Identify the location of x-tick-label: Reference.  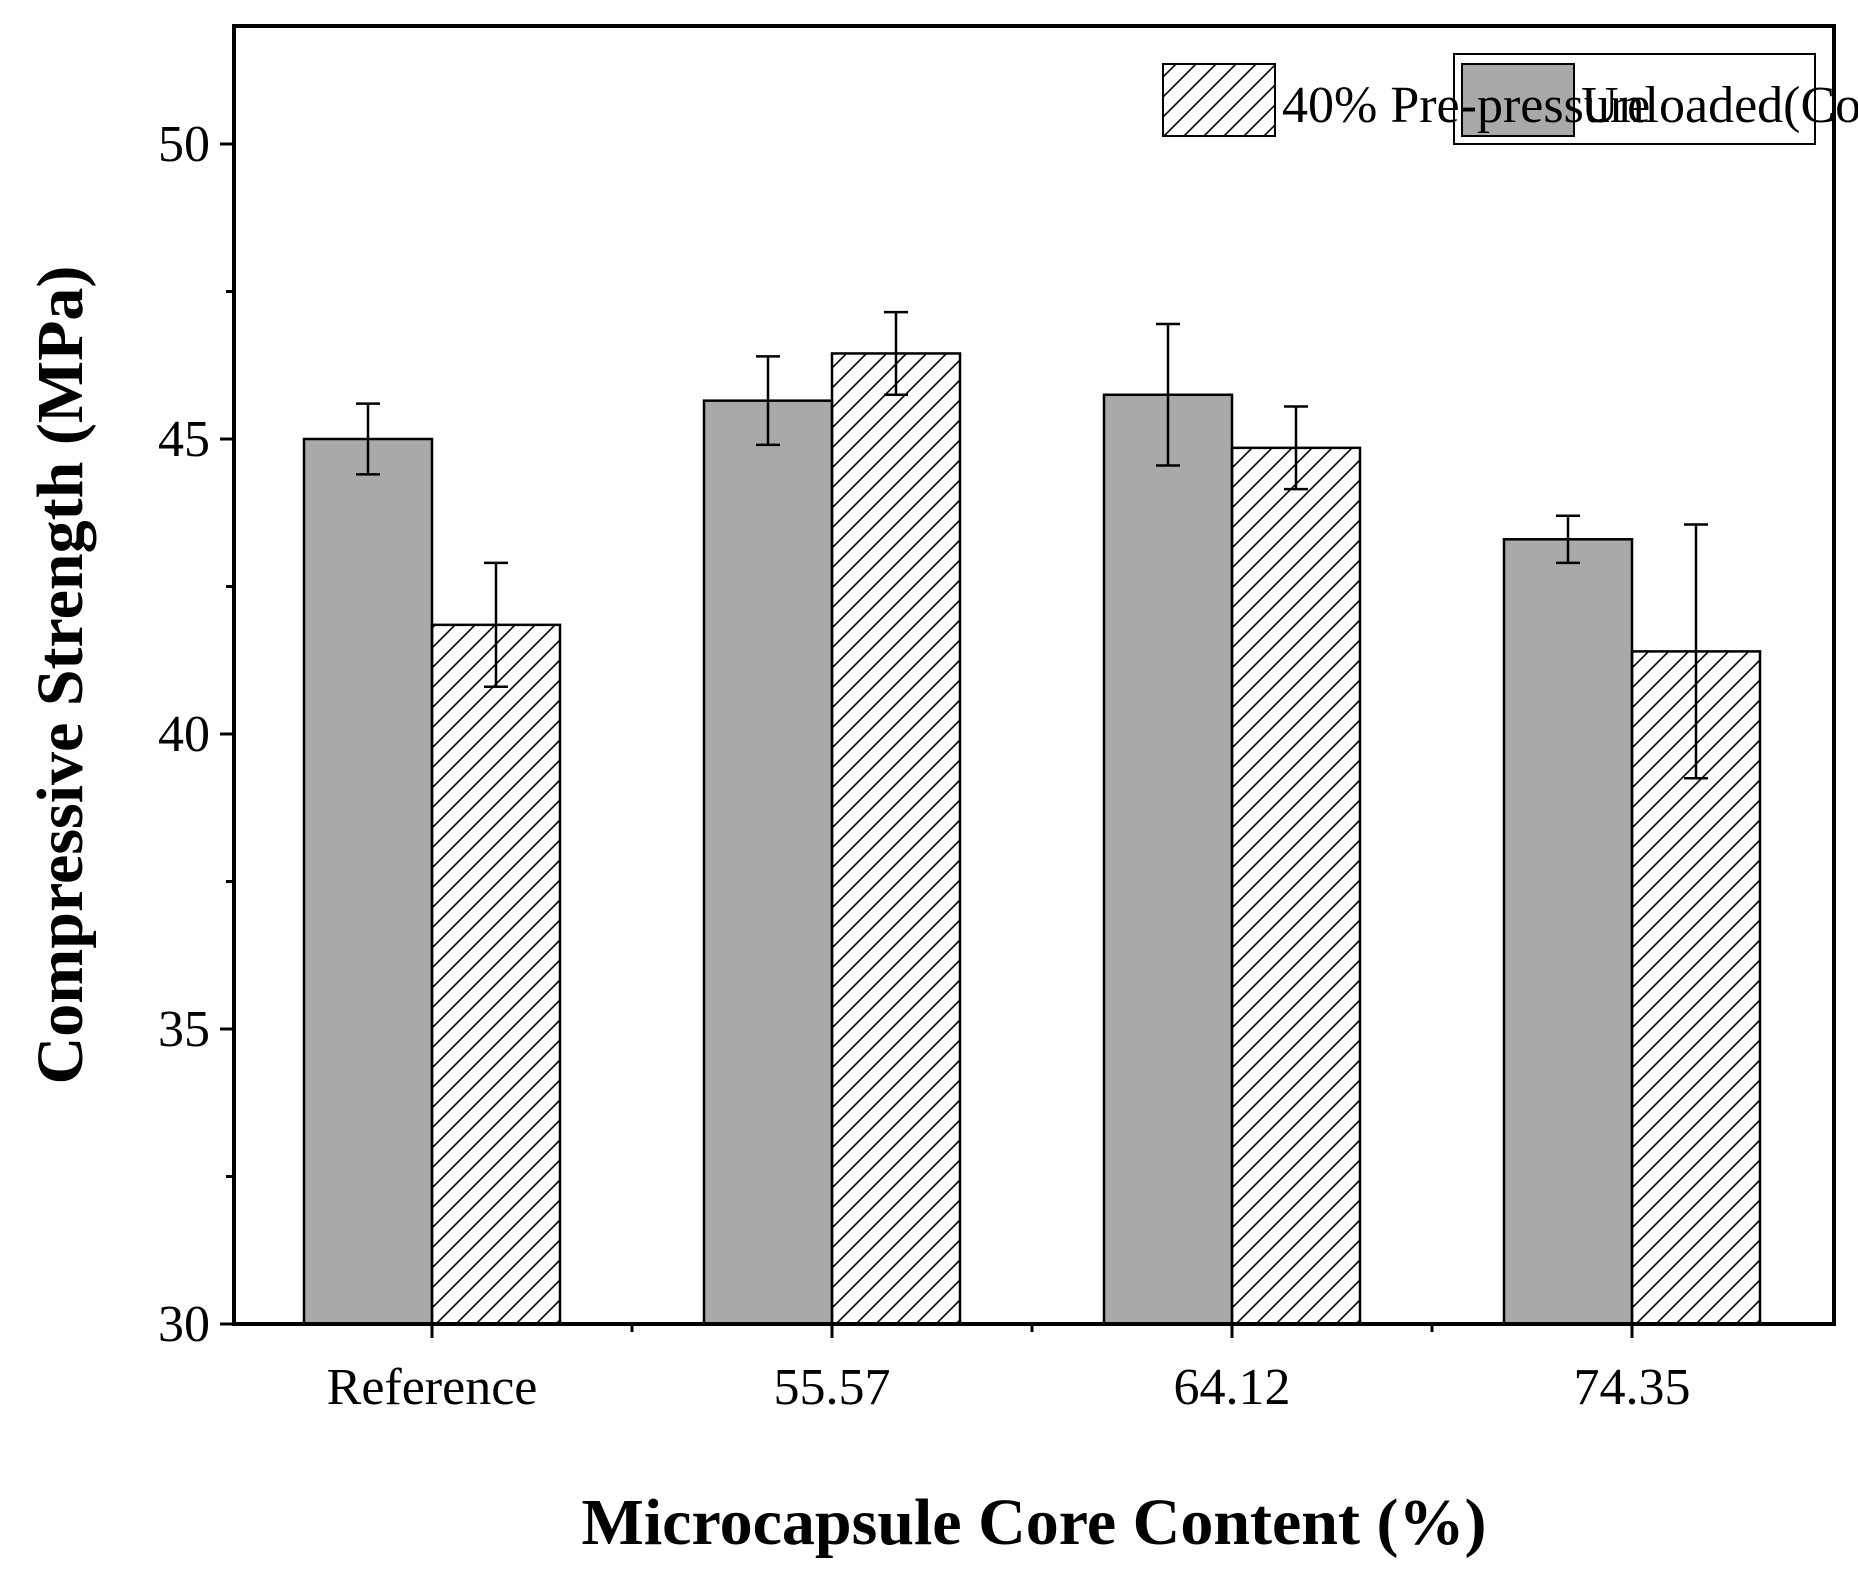
(432, 1387).